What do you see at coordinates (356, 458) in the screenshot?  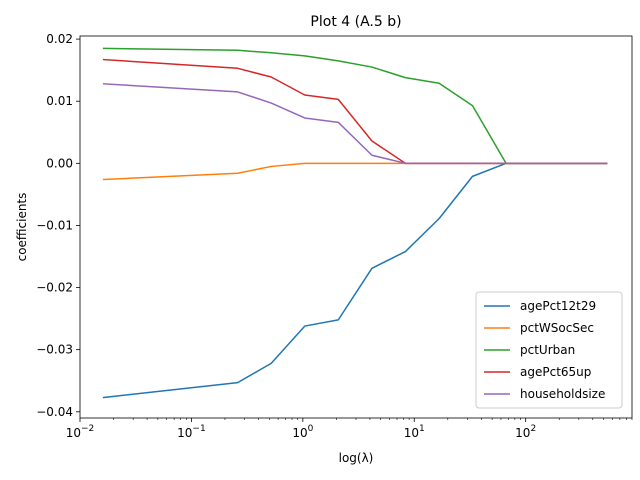 I see `x-axis-title: log(λ)` at bounding box center [356, 458].